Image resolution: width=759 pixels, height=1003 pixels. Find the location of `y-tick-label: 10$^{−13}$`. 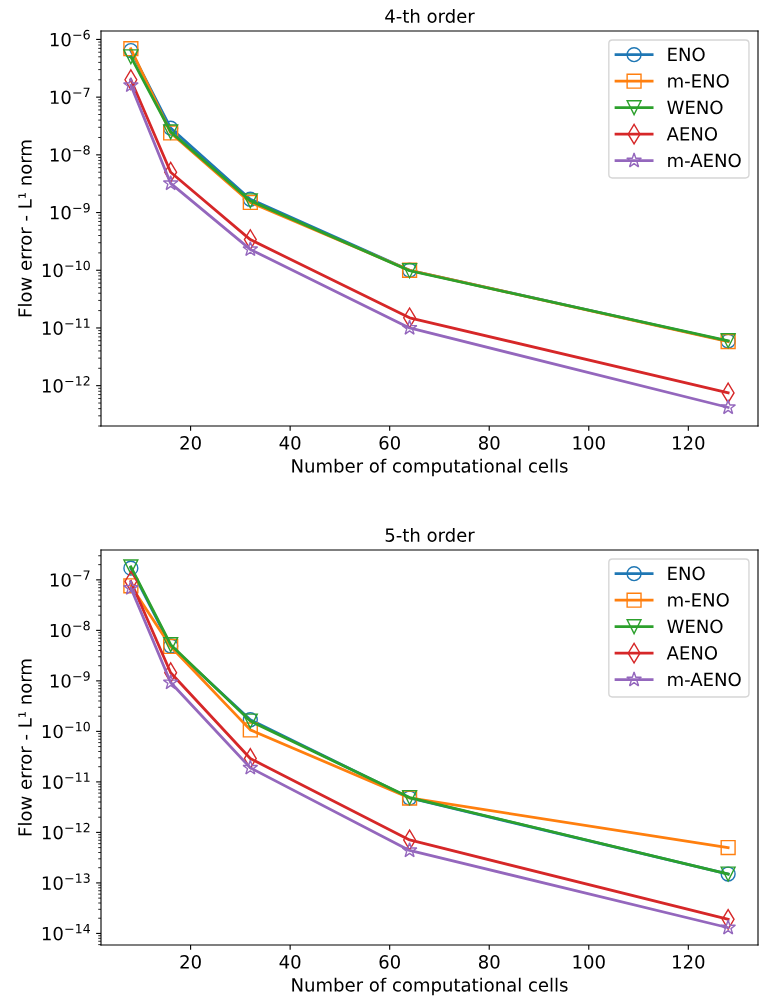

y-tick-label: 10$^{−13}$ is located at coordinates (66, 881).